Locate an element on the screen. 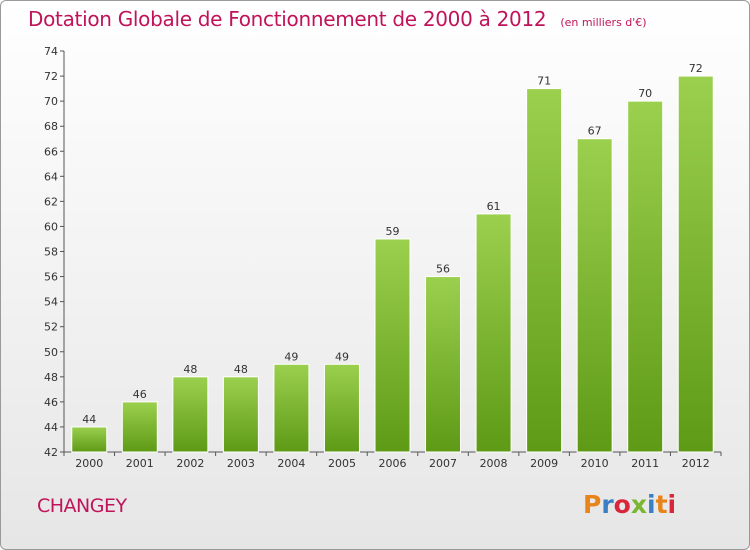  y-tick-label: 64 is located at coordinates (51, 176).